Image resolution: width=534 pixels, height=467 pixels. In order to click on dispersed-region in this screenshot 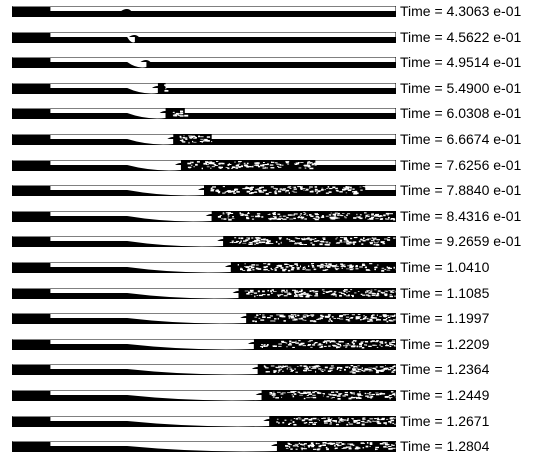, I will do `click(336, 447)`.